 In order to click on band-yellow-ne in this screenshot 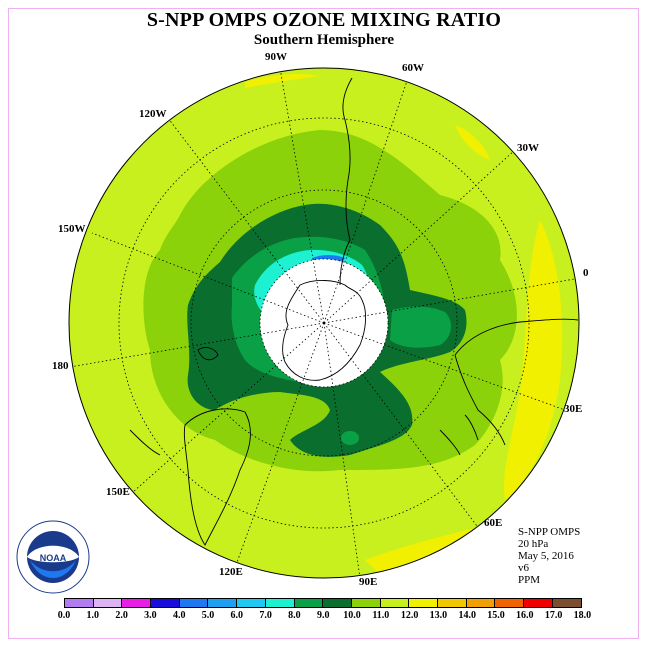, I will do `click(472, 142)`.